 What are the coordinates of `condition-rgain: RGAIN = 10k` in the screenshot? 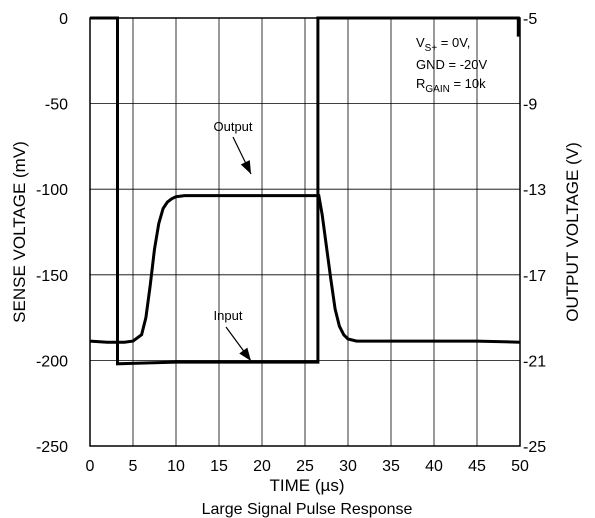 It's located at (451, 85).